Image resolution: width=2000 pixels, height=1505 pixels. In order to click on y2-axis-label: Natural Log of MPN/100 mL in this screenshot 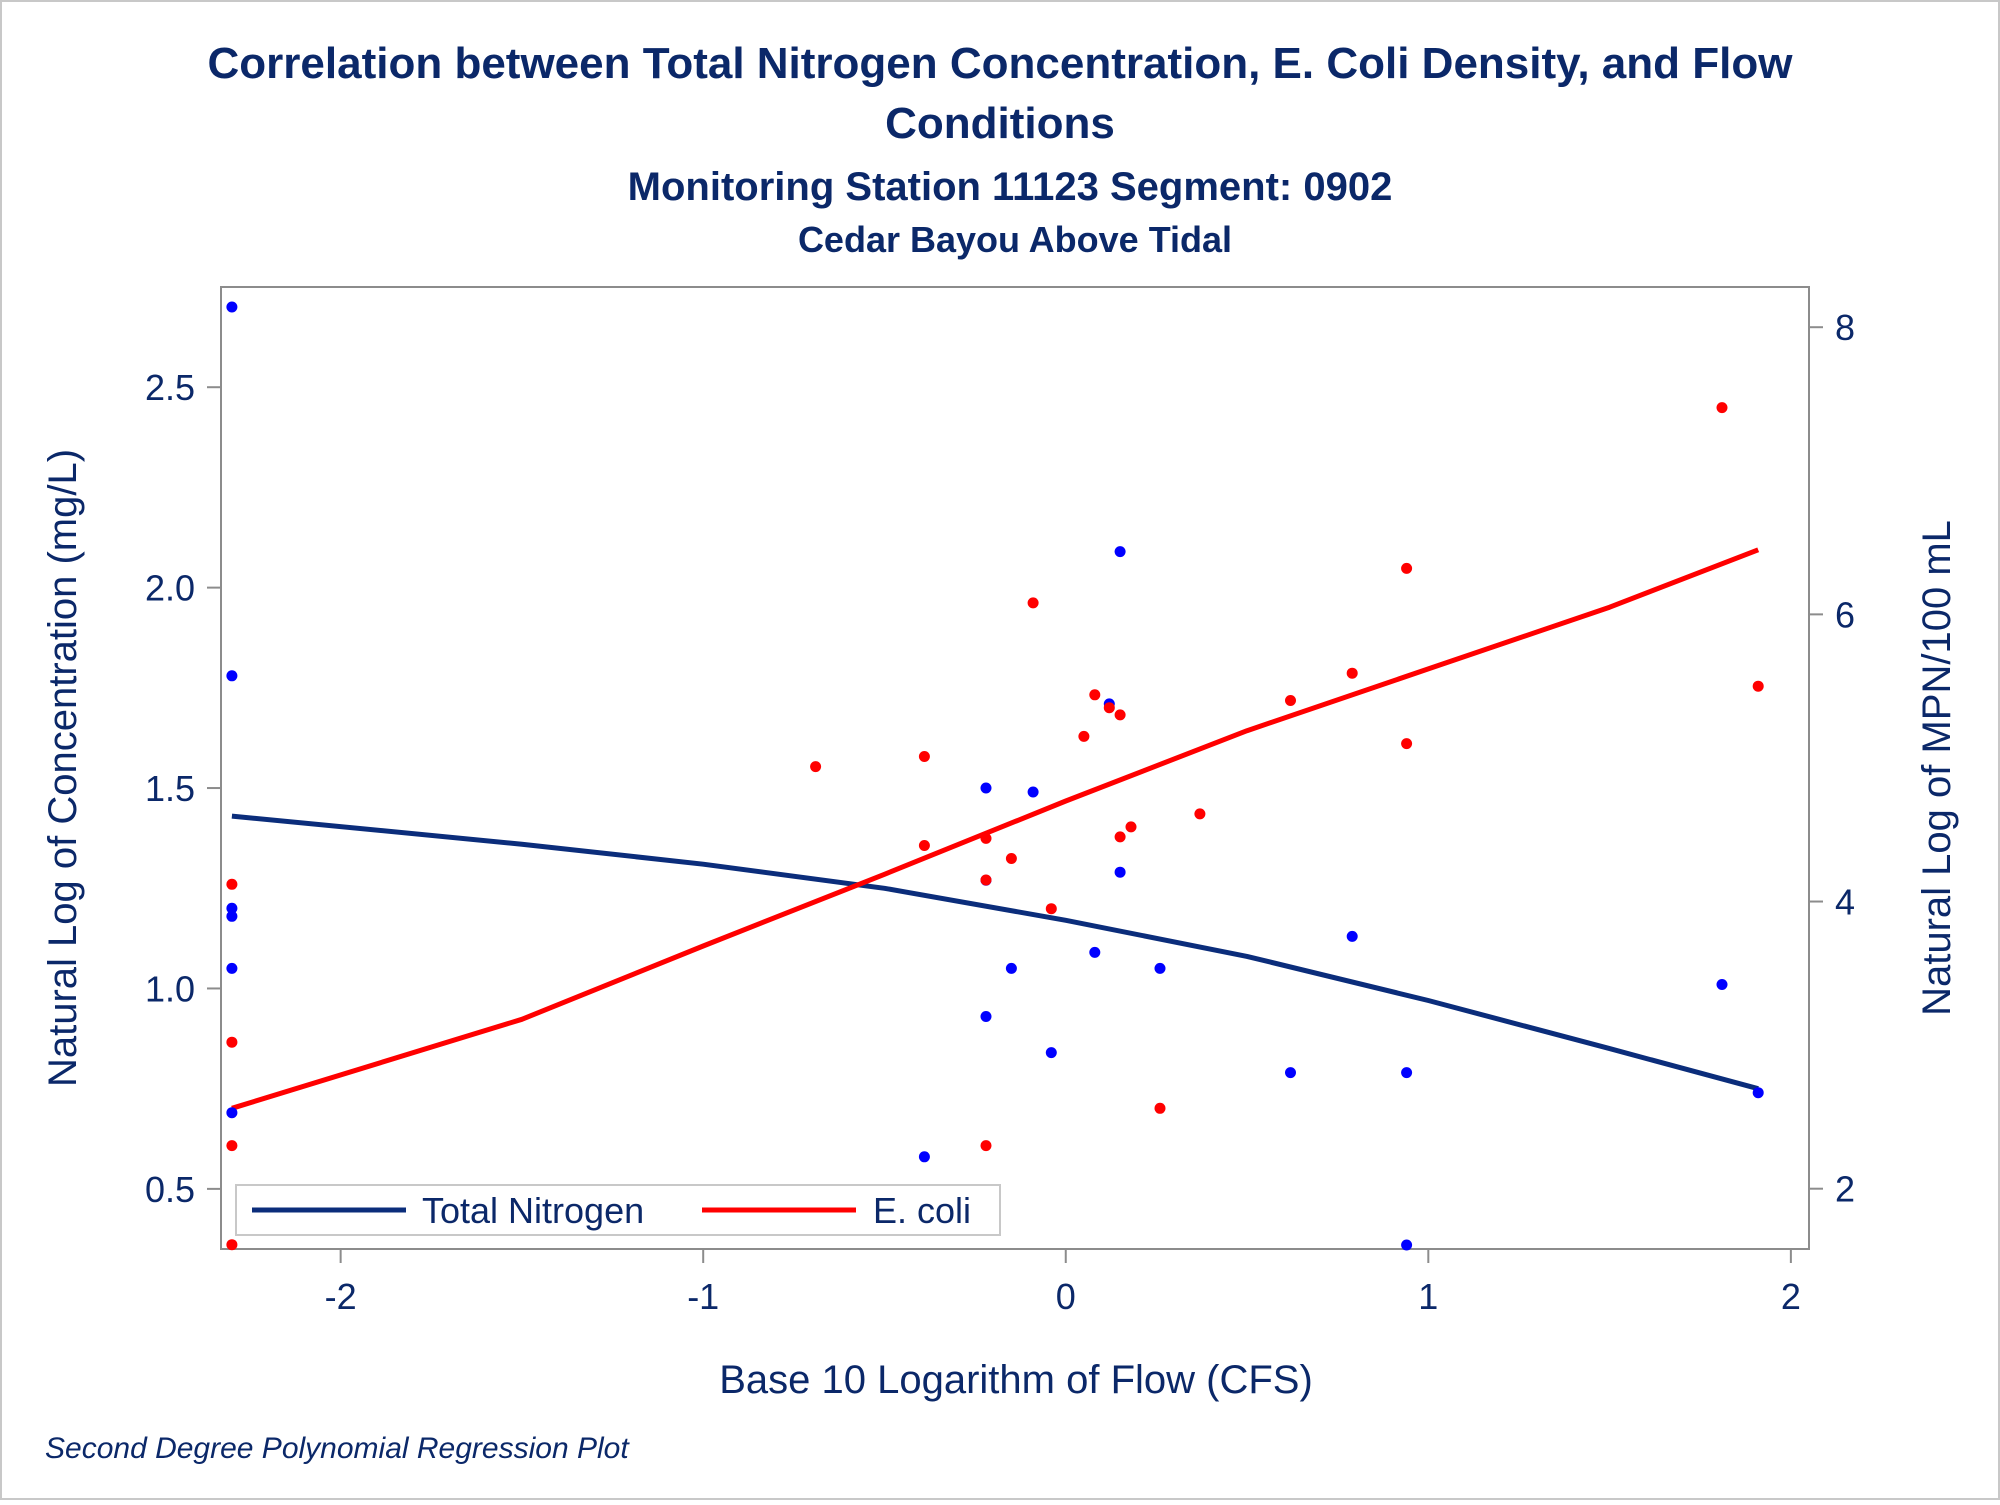, I will do `click(1937, 768)`.